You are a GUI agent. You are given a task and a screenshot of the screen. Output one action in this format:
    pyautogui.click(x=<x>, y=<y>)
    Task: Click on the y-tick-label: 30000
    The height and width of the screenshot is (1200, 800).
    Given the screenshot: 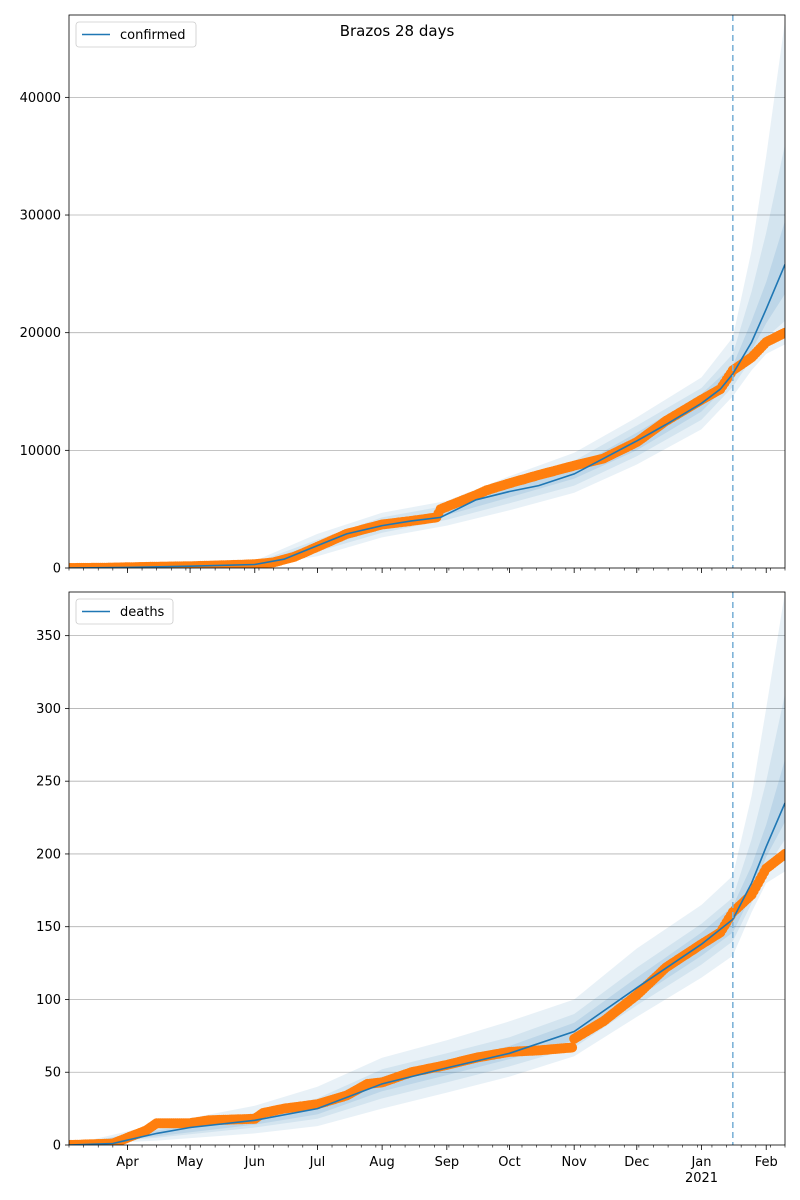 What is the action you would take?
    pyautogui.click(x=40, y=216)
    